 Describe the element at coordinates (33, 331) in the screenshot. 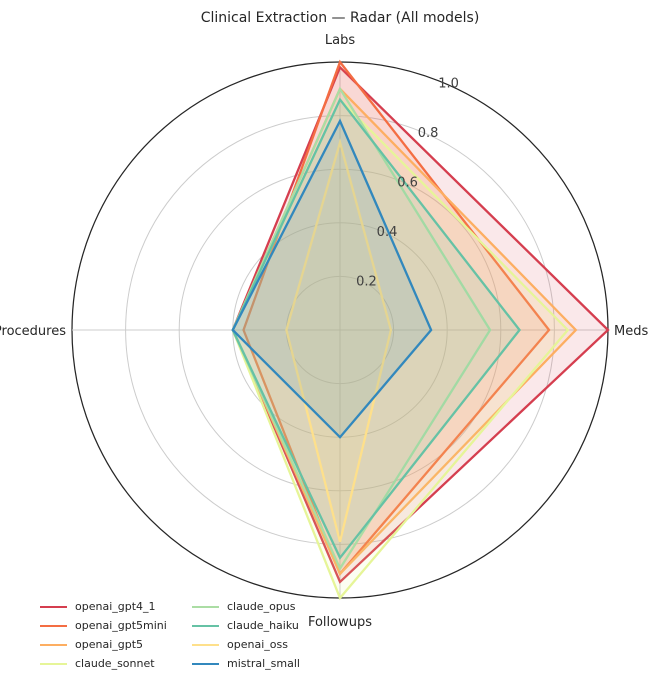

I see `axis-label-procedures: Procedures` at that location.